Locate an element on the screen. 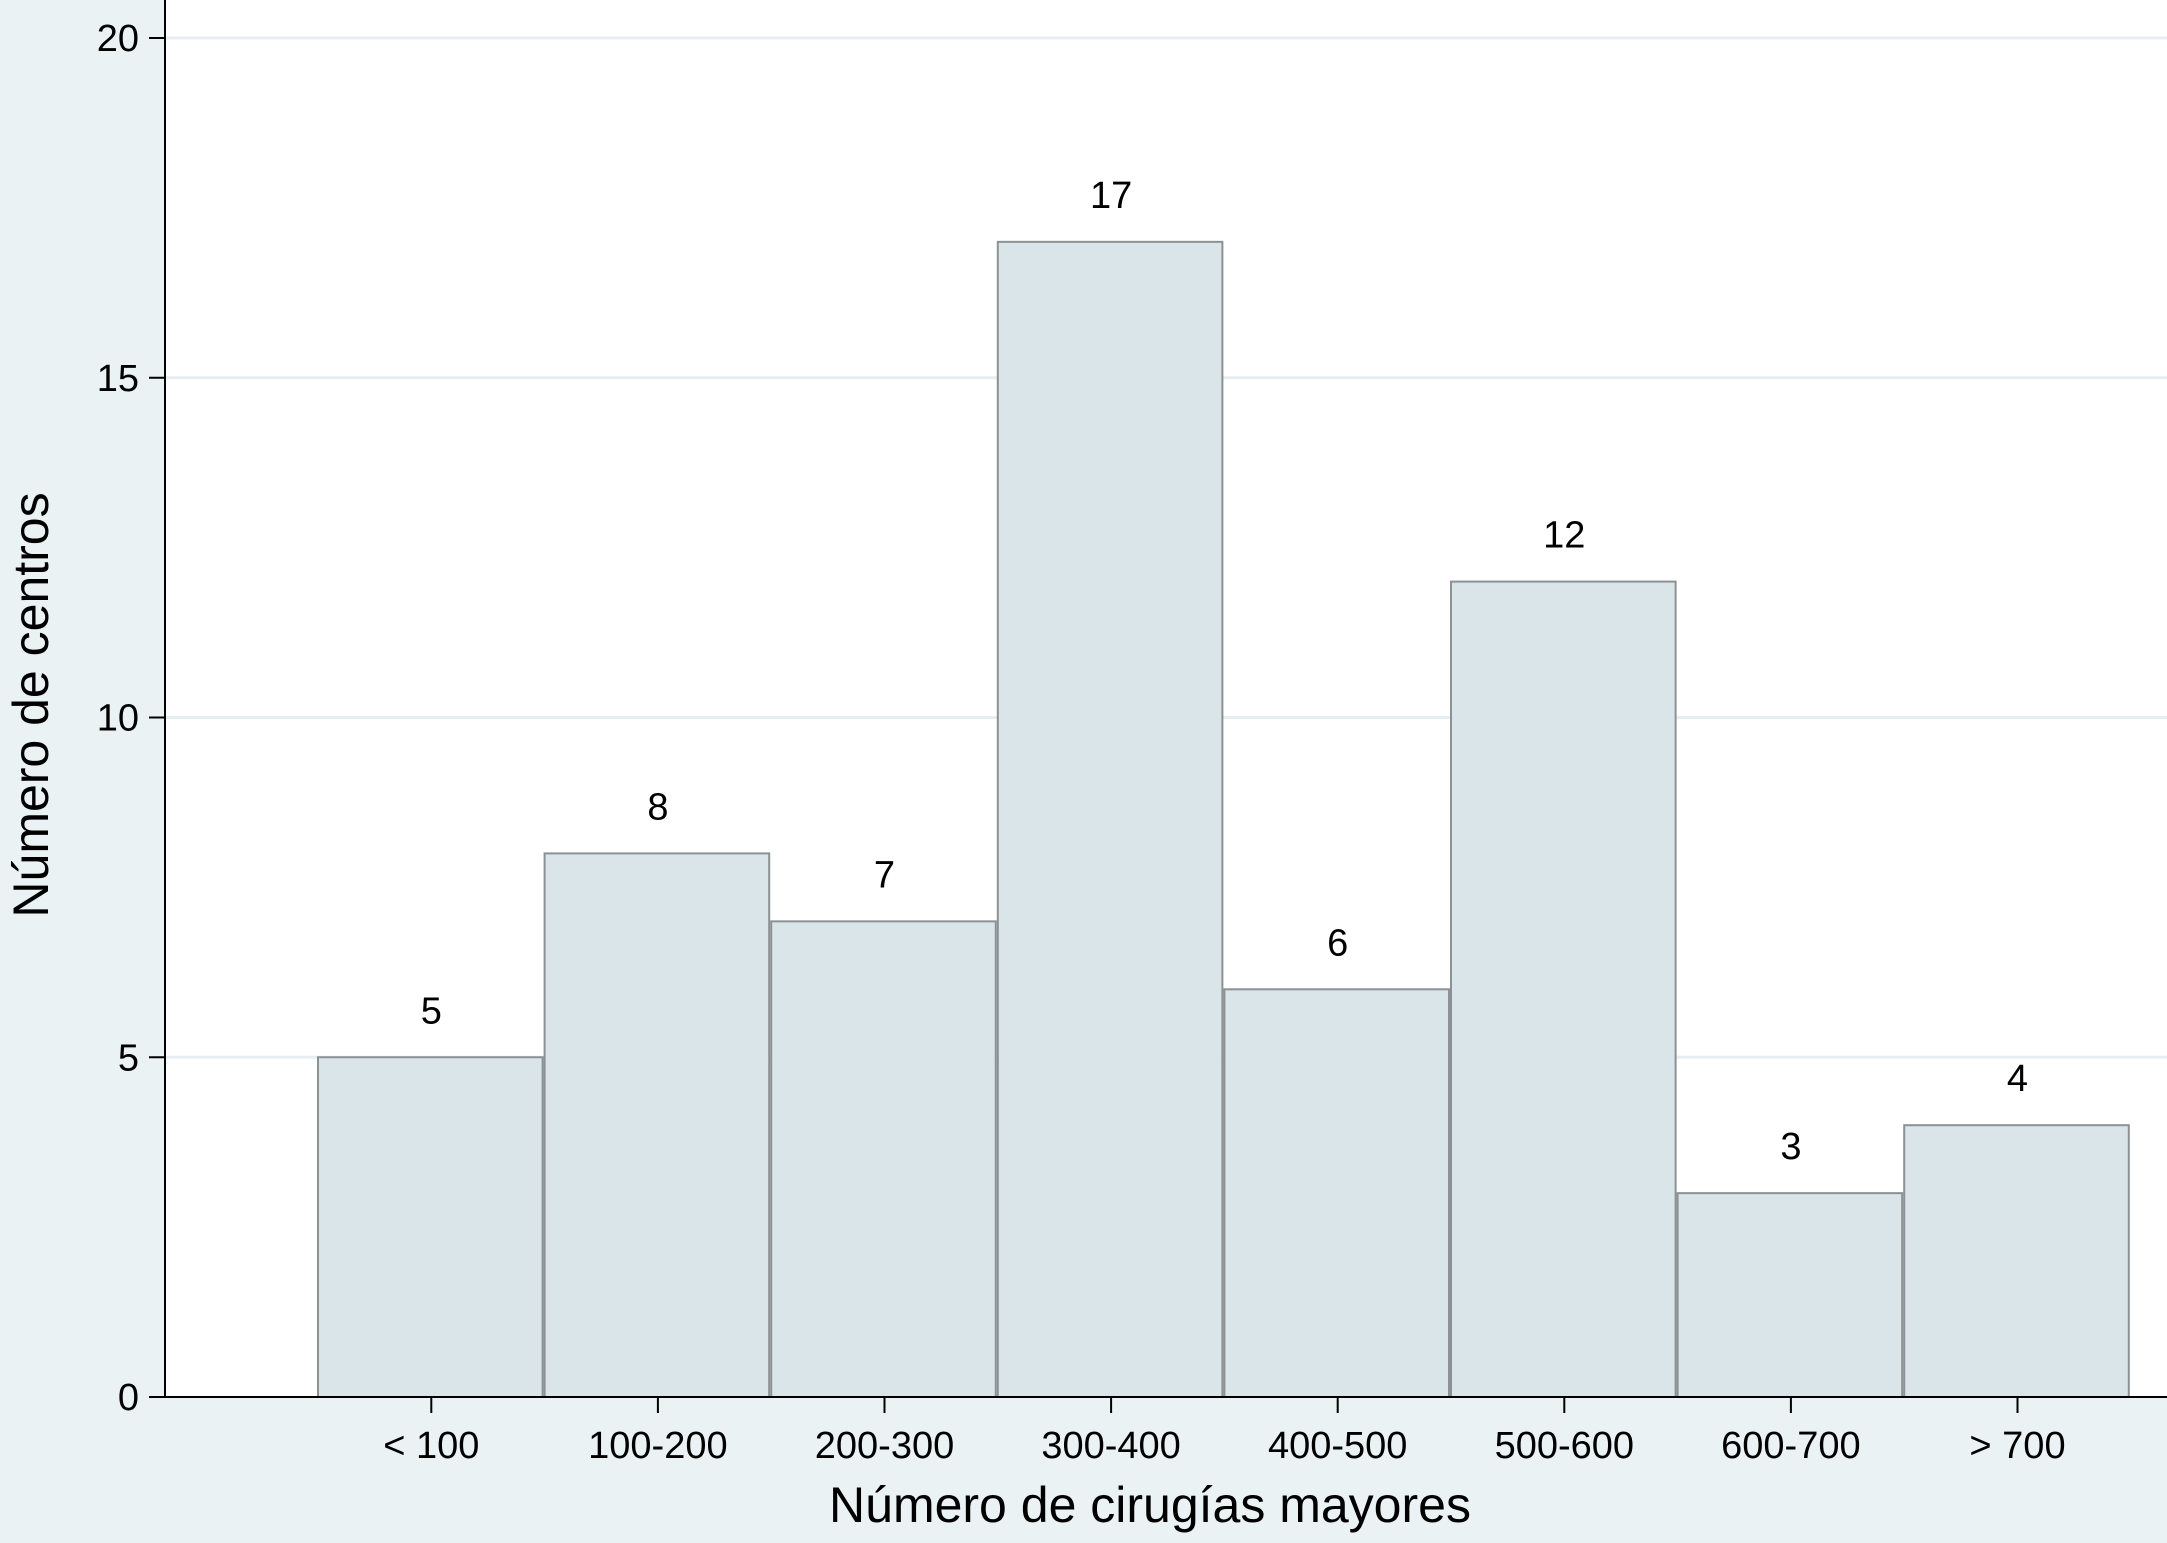 This screenshot has width=2167, height=1543. x-tick-label: < 100 is located at coordinates (431, 1446).